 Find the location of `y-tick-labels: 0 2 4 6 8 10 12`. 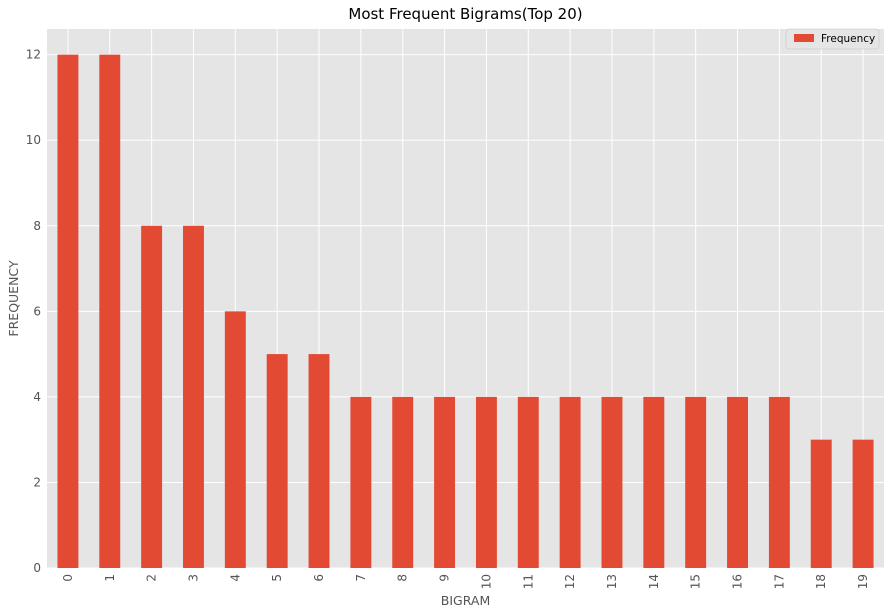

y-tick-labels: 0 2 4 6 8 10 12 is located at coordinates (33, 311).